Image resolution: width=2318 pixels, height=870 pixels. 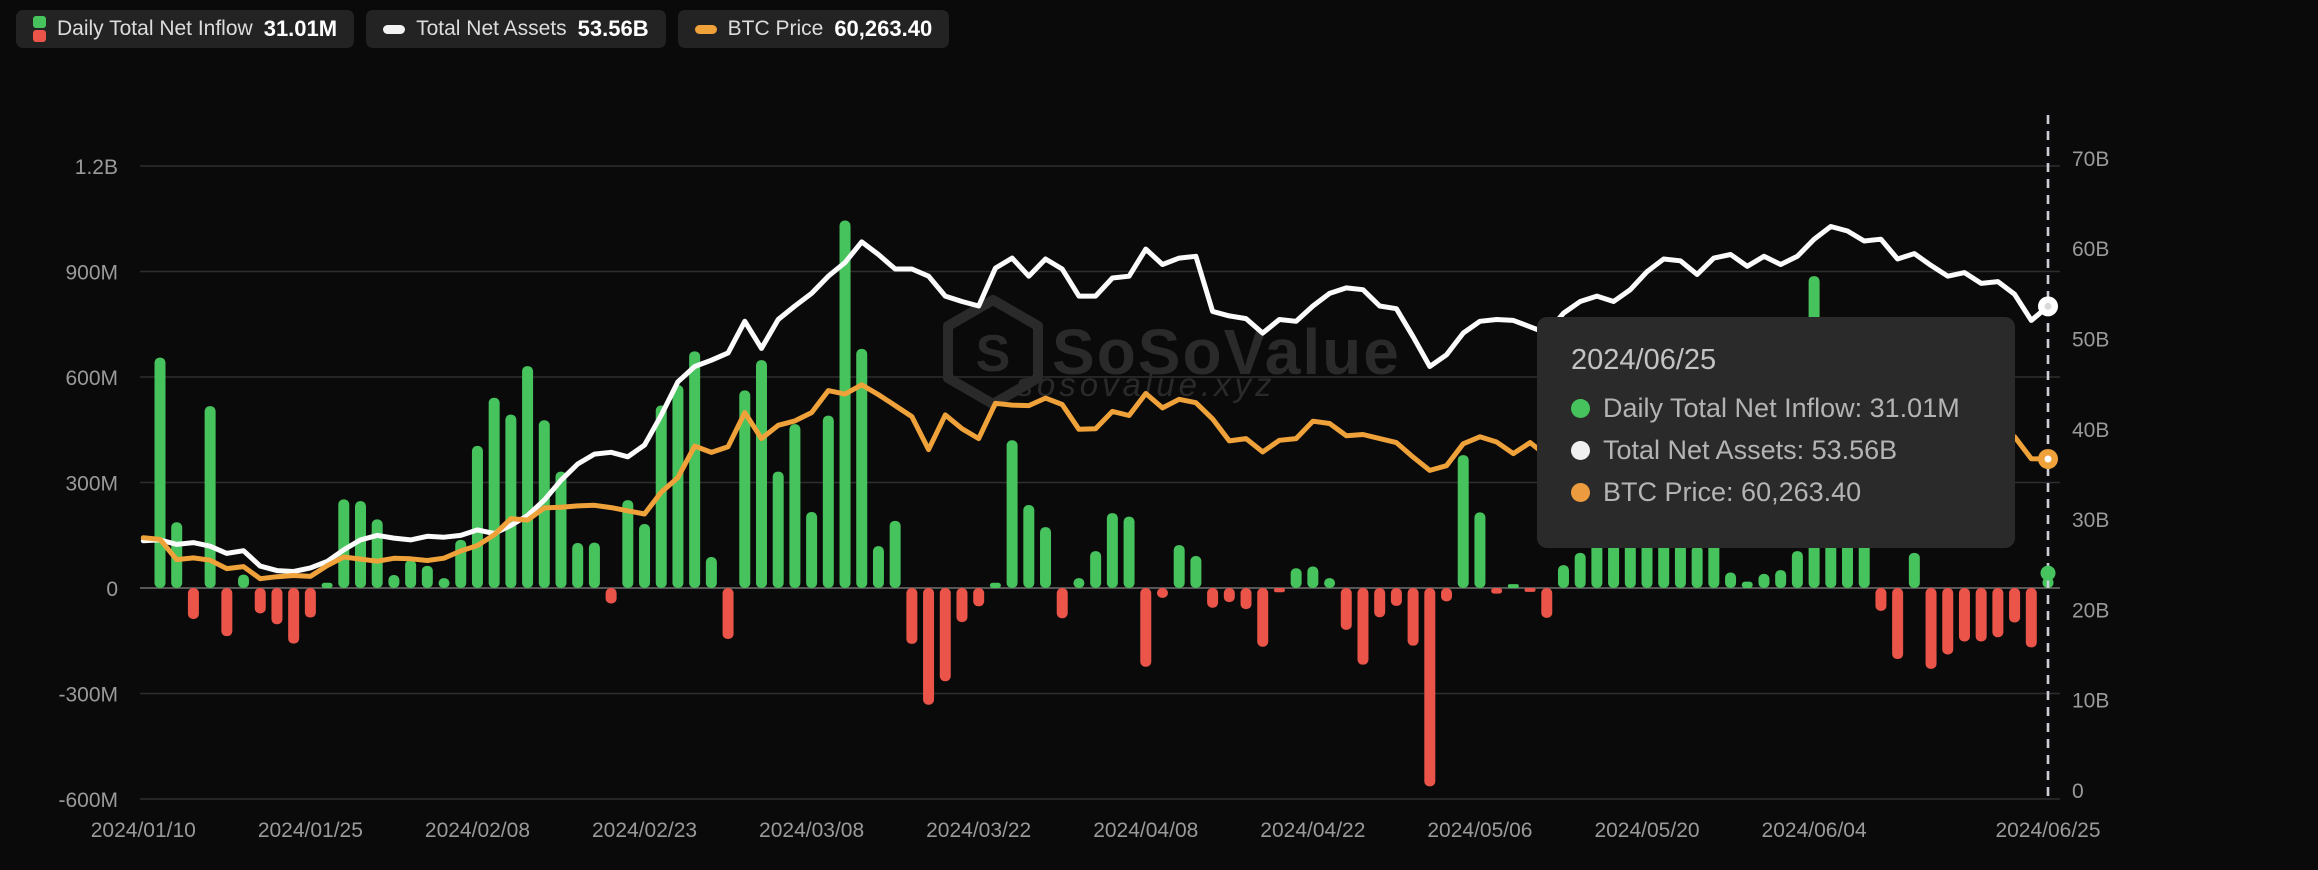 What do you see at coordinates (185, 29) in the screenshot?
I see `legend-item-daily-net-inflow: Daily Total Net Inflow 31.01M` at bounding box center [185, 29].